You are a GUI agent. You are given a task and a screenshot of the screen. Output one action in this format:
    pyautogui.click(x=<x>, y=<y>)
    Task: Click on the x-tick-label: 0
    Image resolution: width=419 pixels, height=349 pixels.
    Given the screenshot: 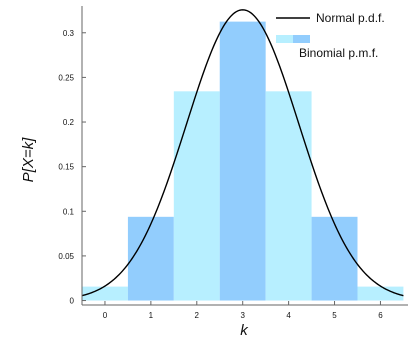 What is the action you would take?
    pyautogui.click(x=105, y=315)
    